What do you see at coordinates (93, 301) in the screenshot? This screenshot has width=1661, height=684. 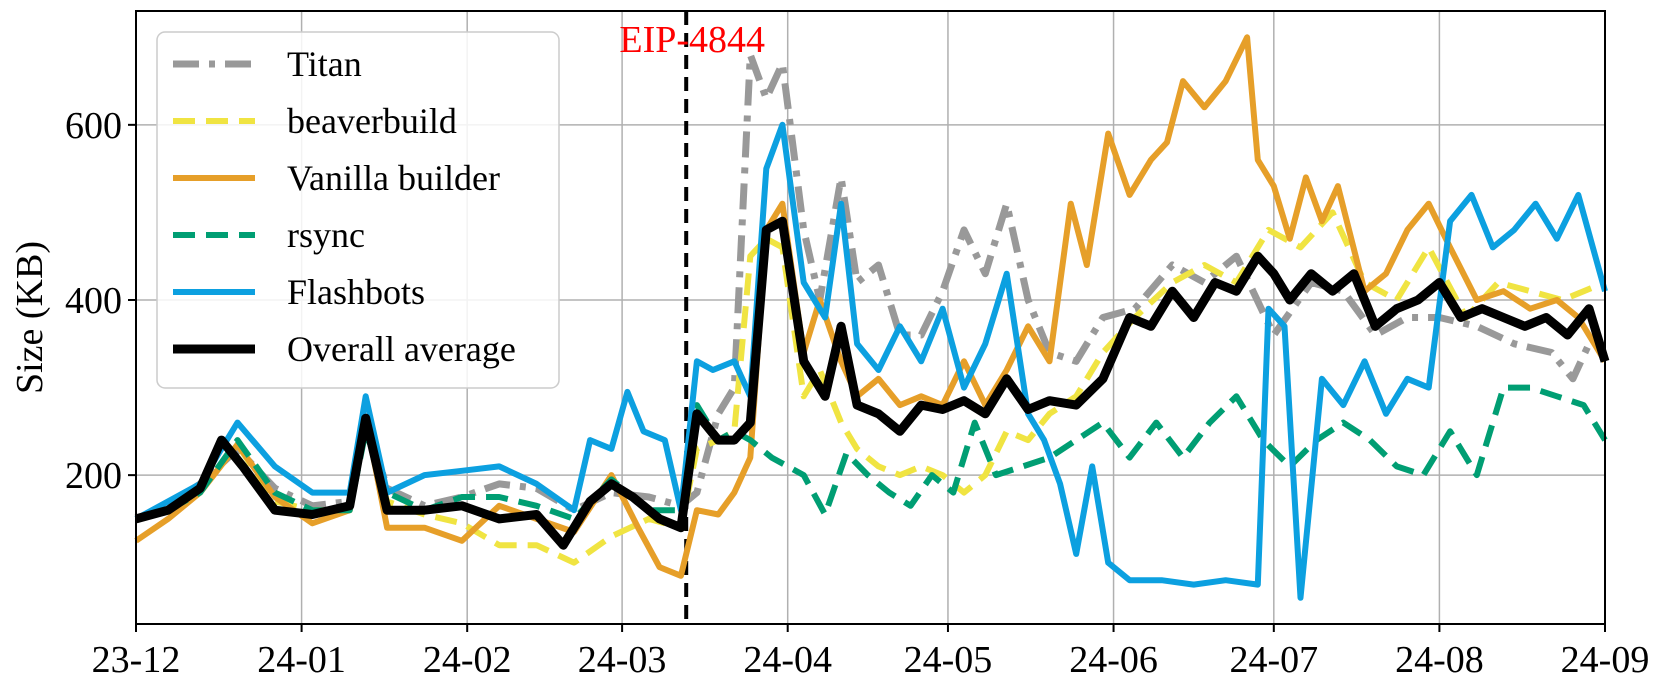 I see `y-tick-label: 400` at bounding box center [93, 301].